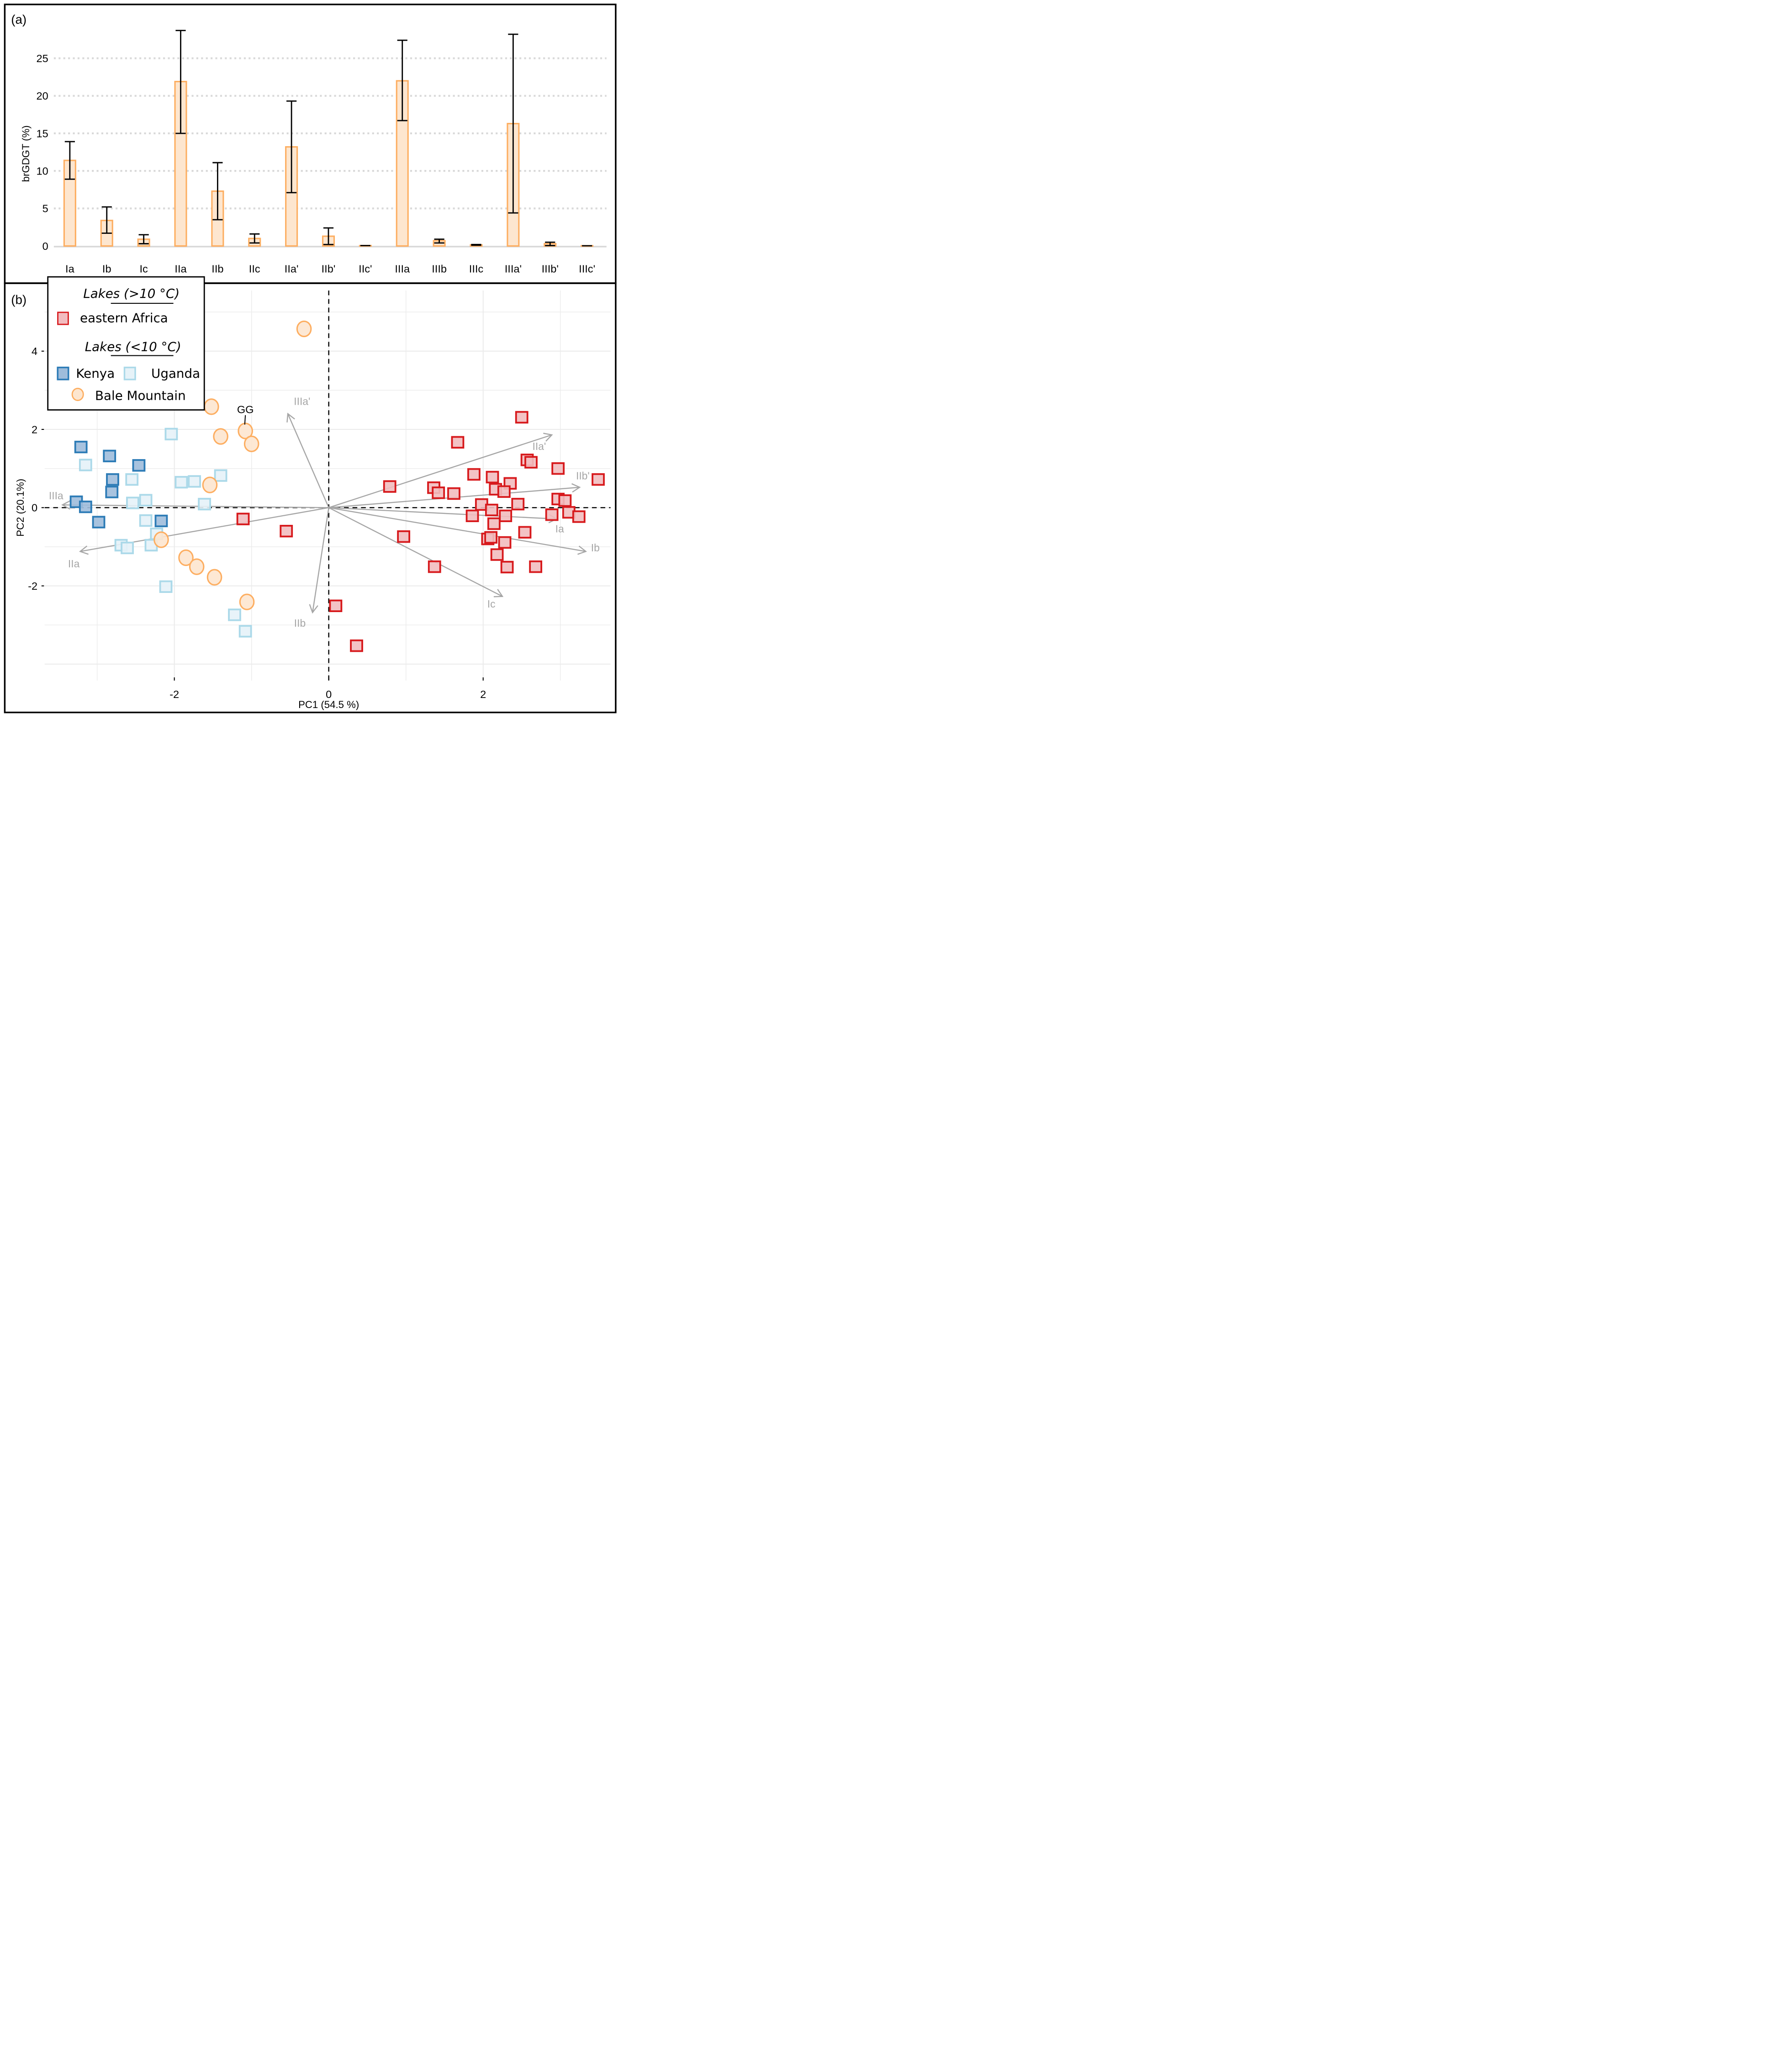  I want to click on legend-swatch-kenya, so click(63, 373).